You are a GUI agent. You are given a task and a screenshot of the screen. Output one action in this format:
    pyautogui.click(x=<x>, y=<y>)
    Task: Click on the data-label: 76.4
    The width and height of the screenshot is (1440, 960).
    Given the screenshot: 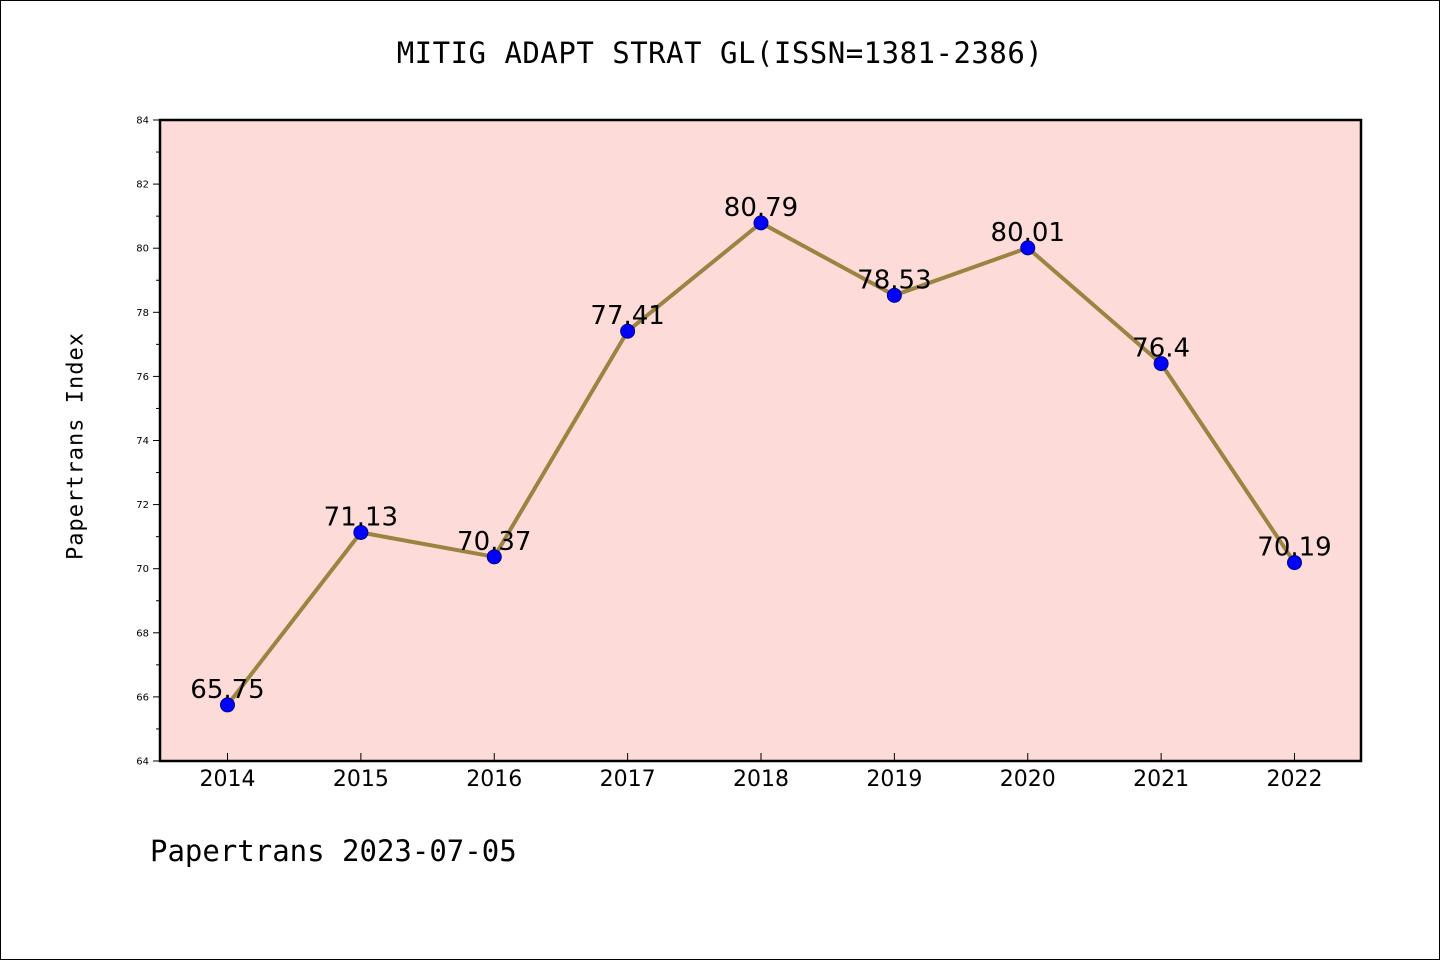 What is the action you would take?
    pyautogui.click(x=1161, y=349)
    